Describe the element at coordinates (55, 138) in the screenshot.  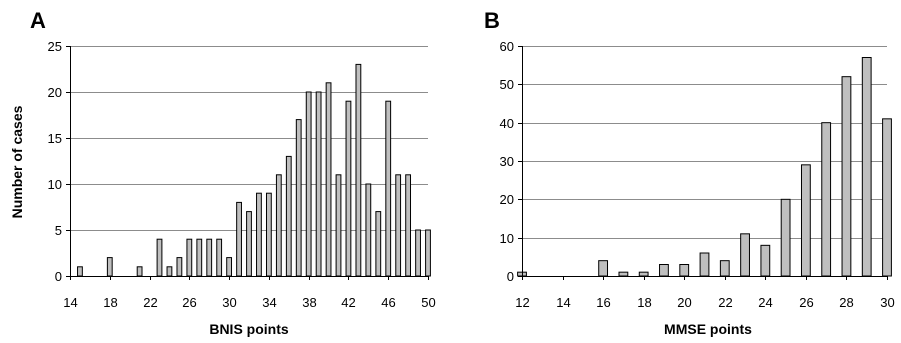
I see `panel-a-y-tick-label: 15` at that location.